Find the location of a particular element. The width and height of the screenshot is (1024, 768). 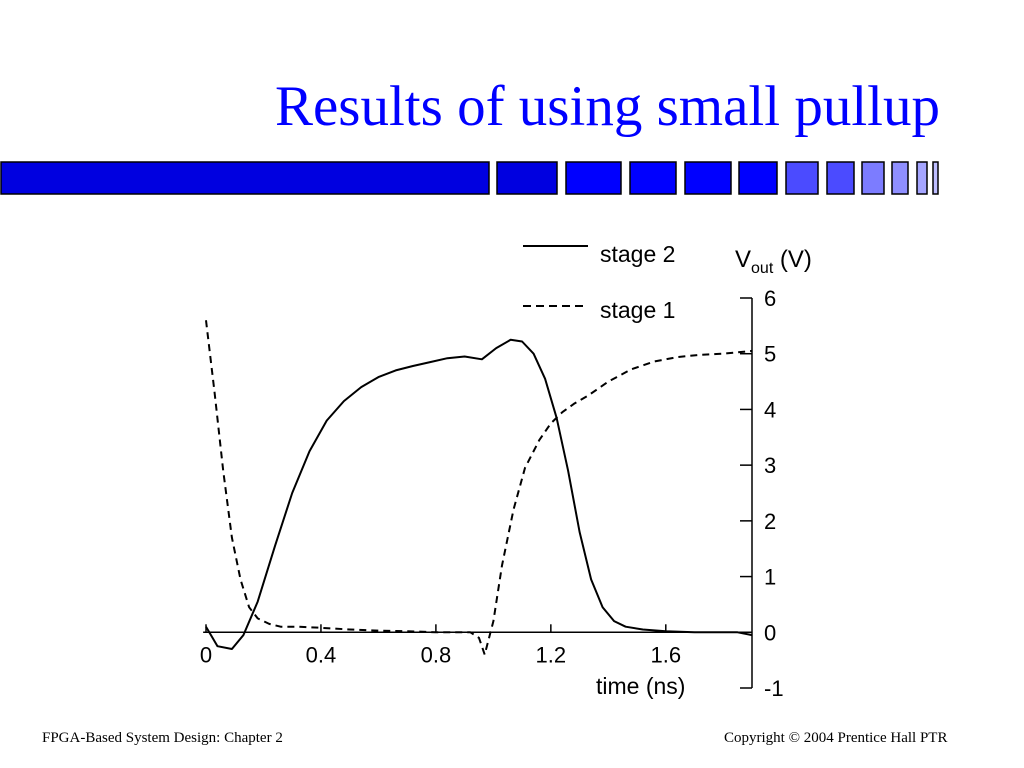

y-tick-label: 5 is located at coordinates (770, 354).